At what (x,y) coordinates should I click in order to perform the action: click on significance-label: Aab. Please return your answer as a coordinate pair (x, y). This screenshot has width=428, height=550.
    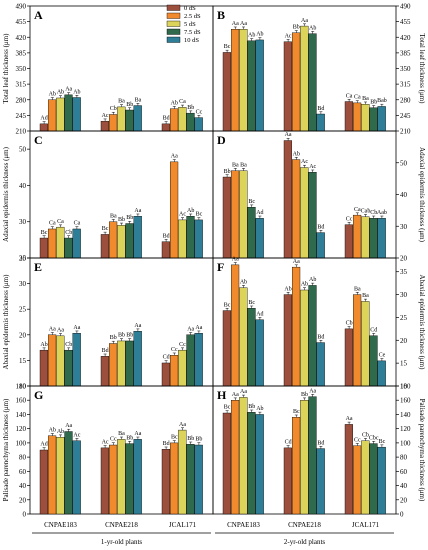
    Looking at the image, I should click on (382, 213).